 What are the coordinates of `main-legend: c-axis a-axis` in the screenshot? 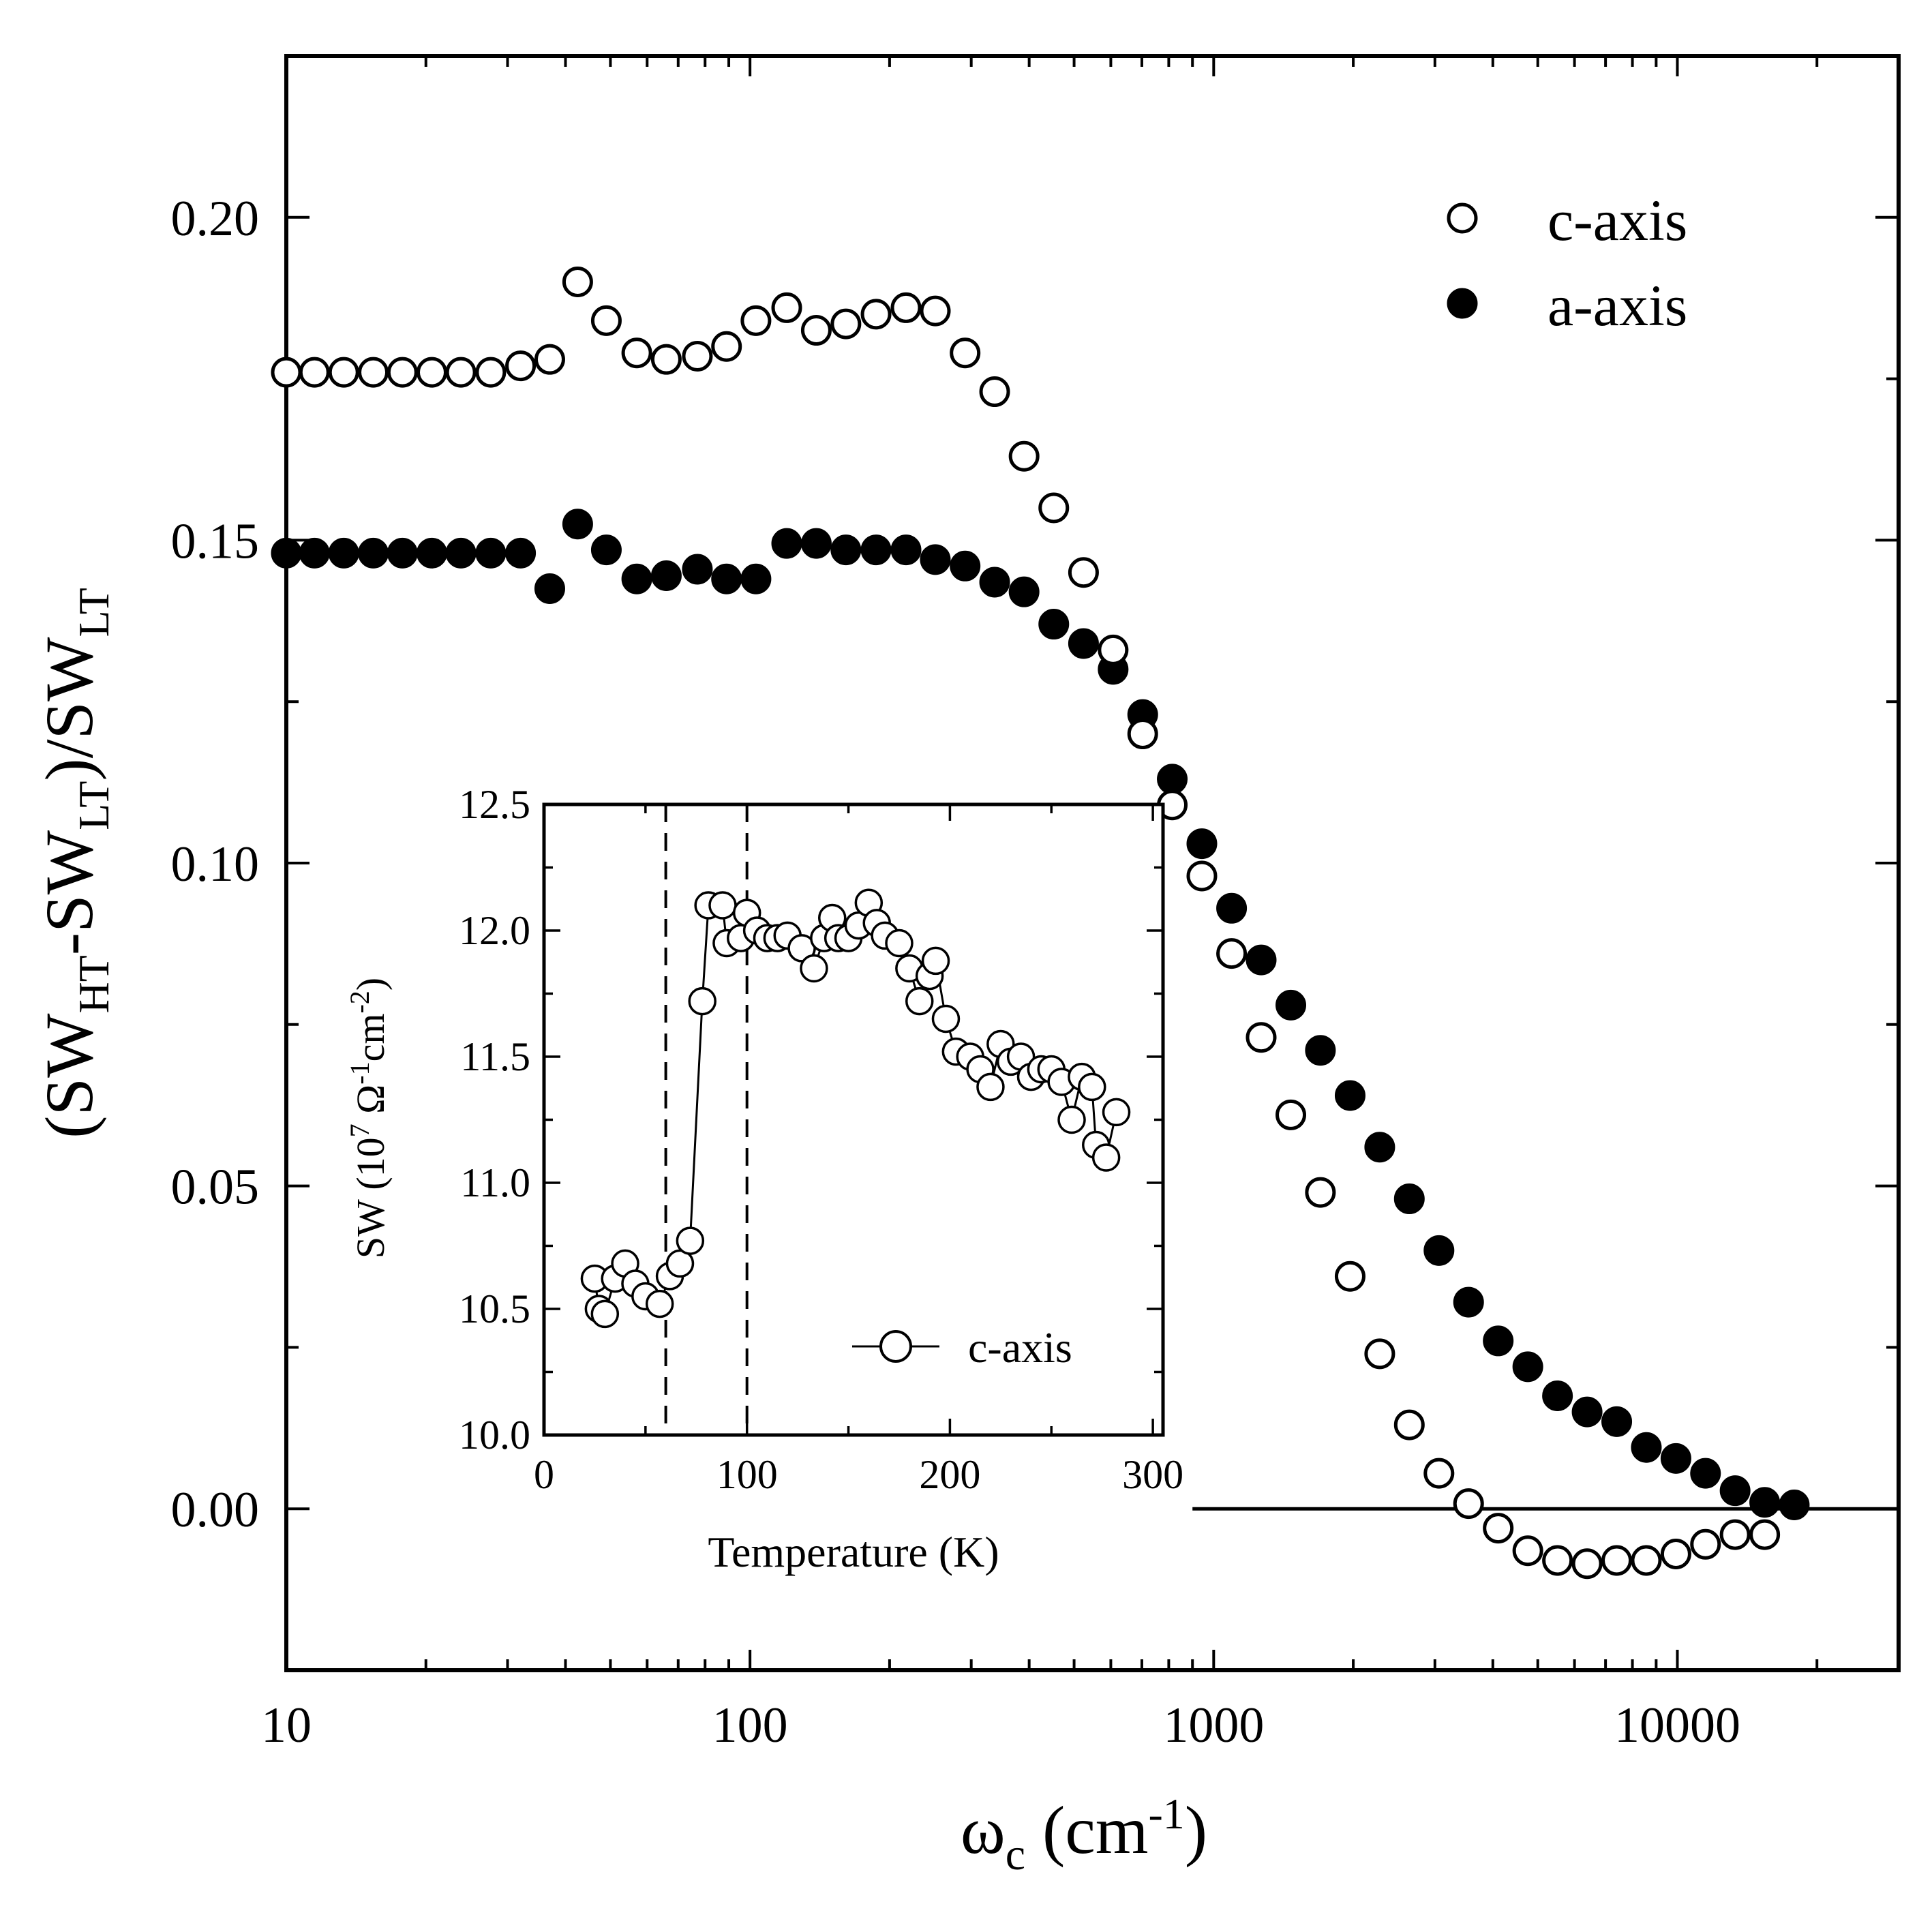 It's located at (1567, 262).